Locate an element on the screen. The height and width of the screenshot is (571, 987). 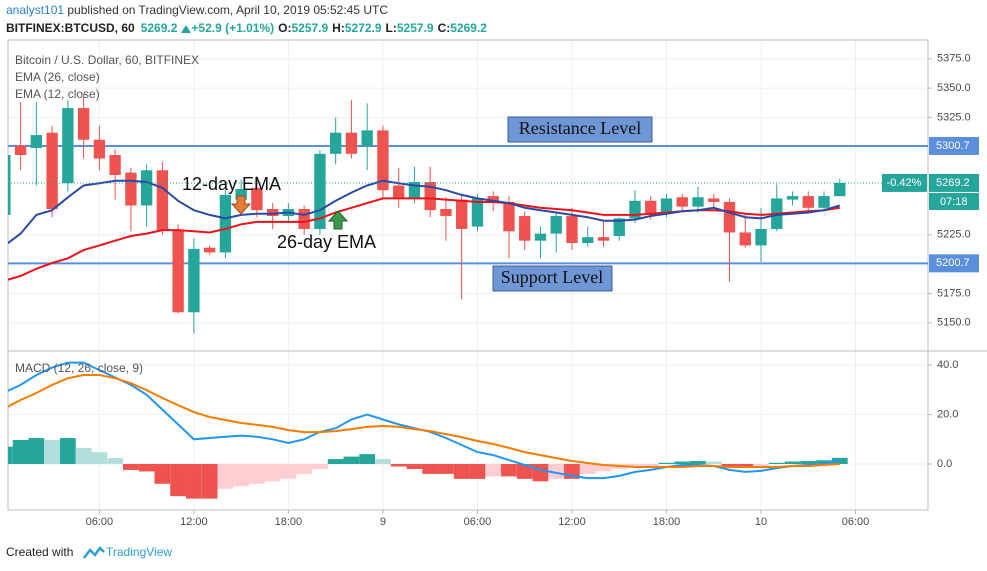
support-label: Support Level is located at coordinates (552, 277).